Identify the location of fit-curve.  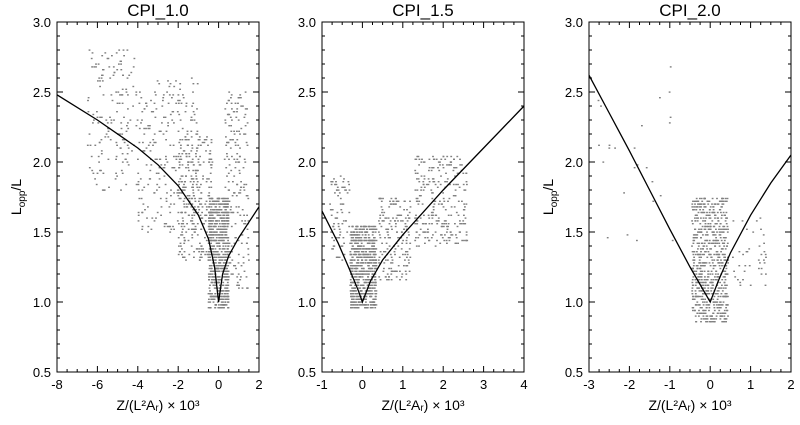
(423, 204).